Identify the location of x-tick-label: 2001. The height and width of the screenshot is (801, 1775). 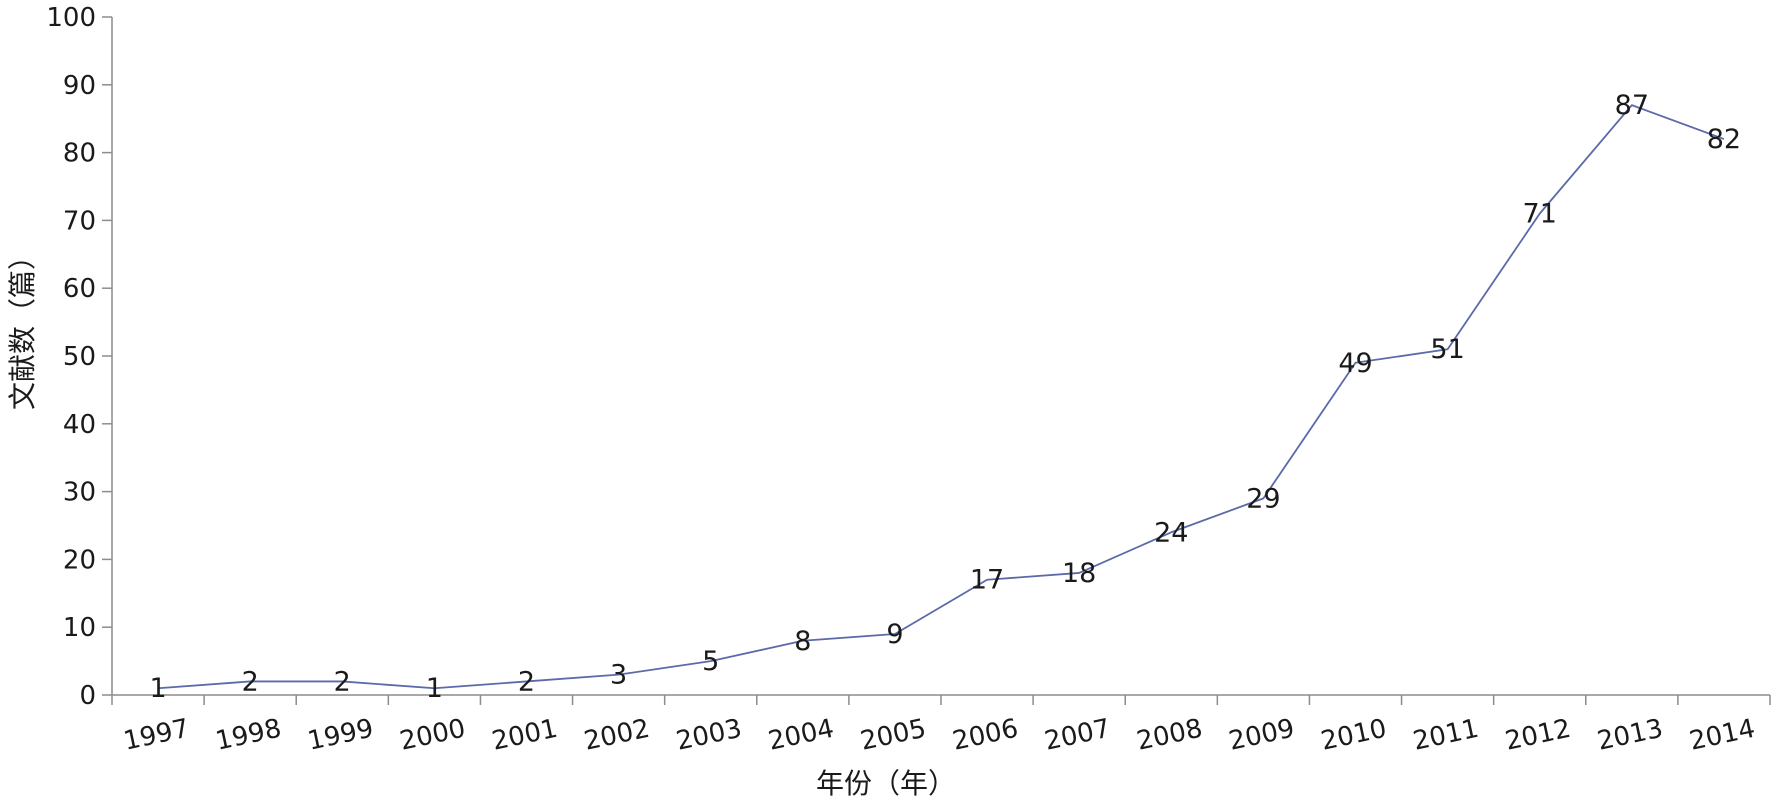
(524, 735).